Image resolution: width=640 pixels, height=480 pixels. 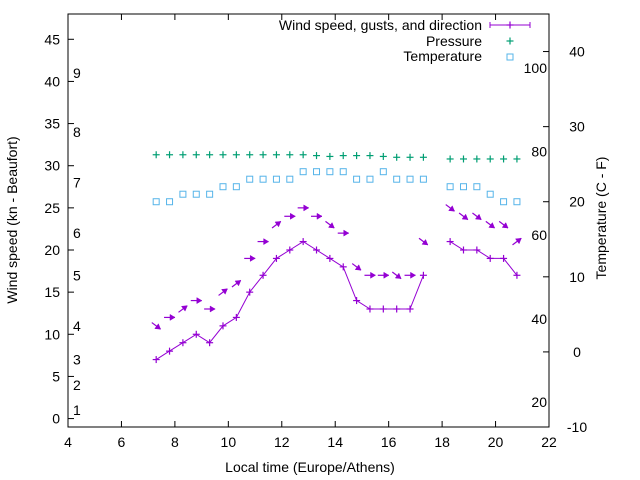 What do you see at coordinates (442, 56) in the screenshot?
I see `legend-temperature-label: Temperature` at bounding box center [442, 56].